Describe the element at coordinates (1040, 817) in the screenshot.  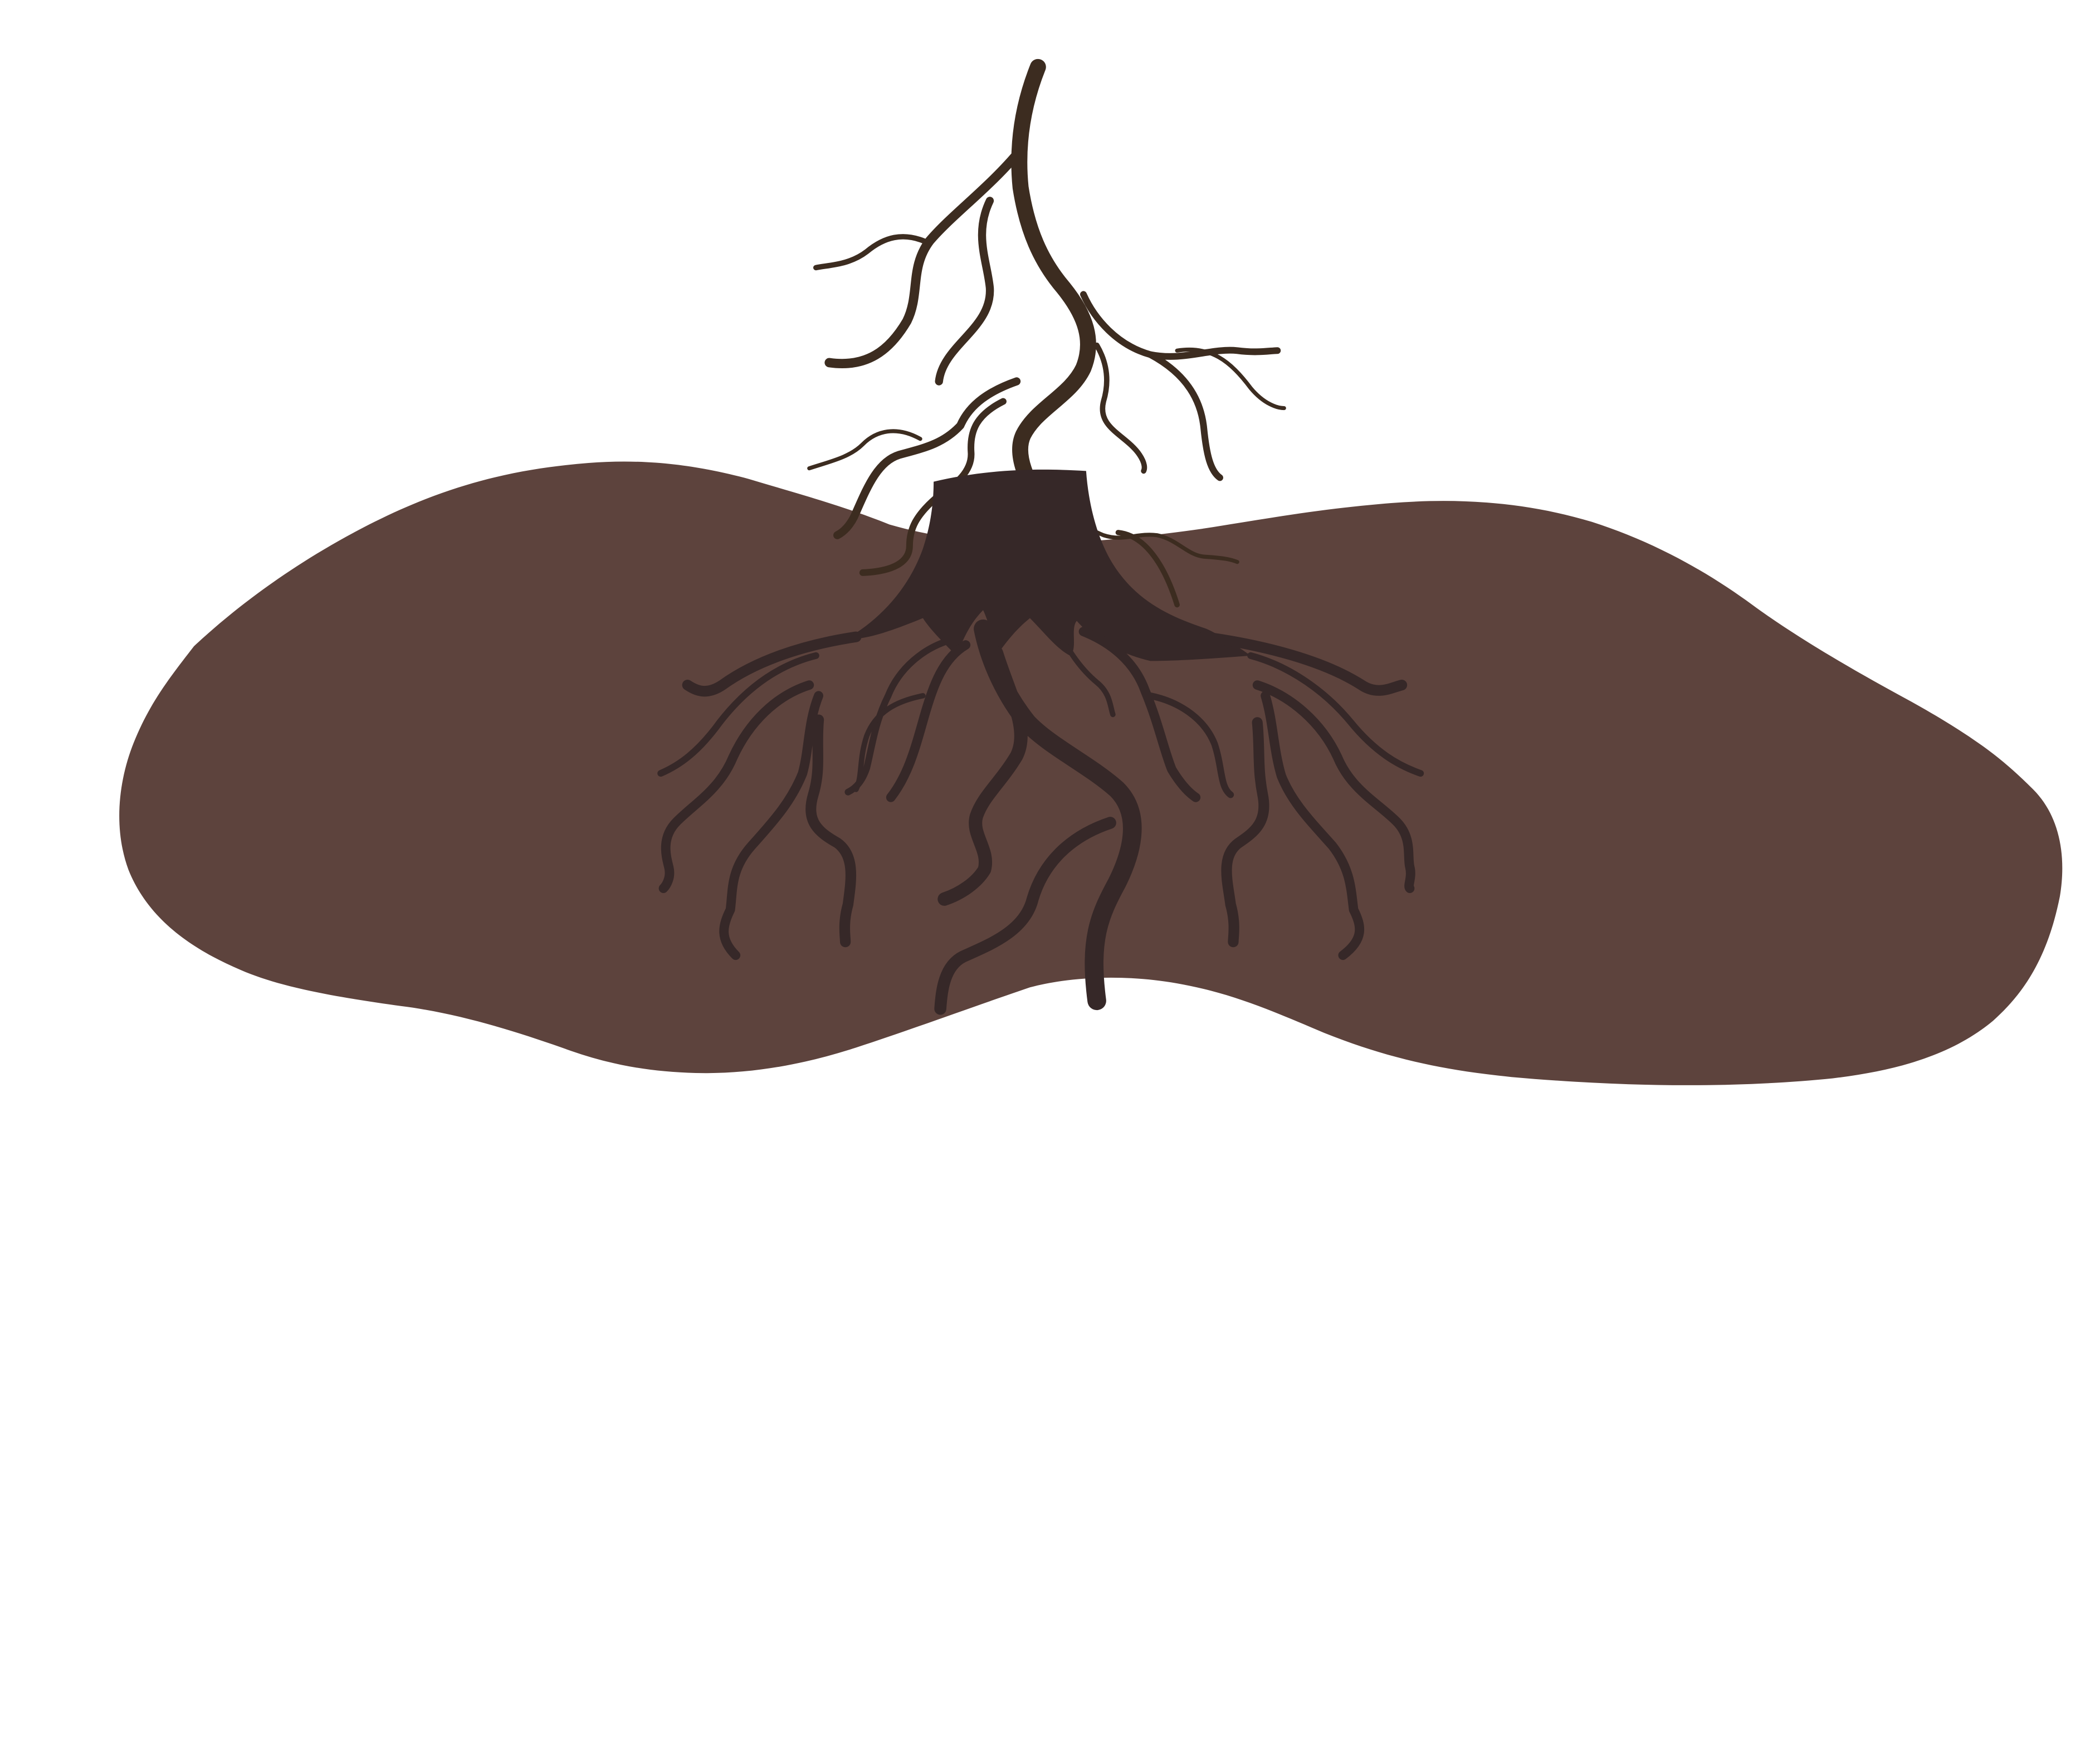
I see `lower-root-system` at that location.